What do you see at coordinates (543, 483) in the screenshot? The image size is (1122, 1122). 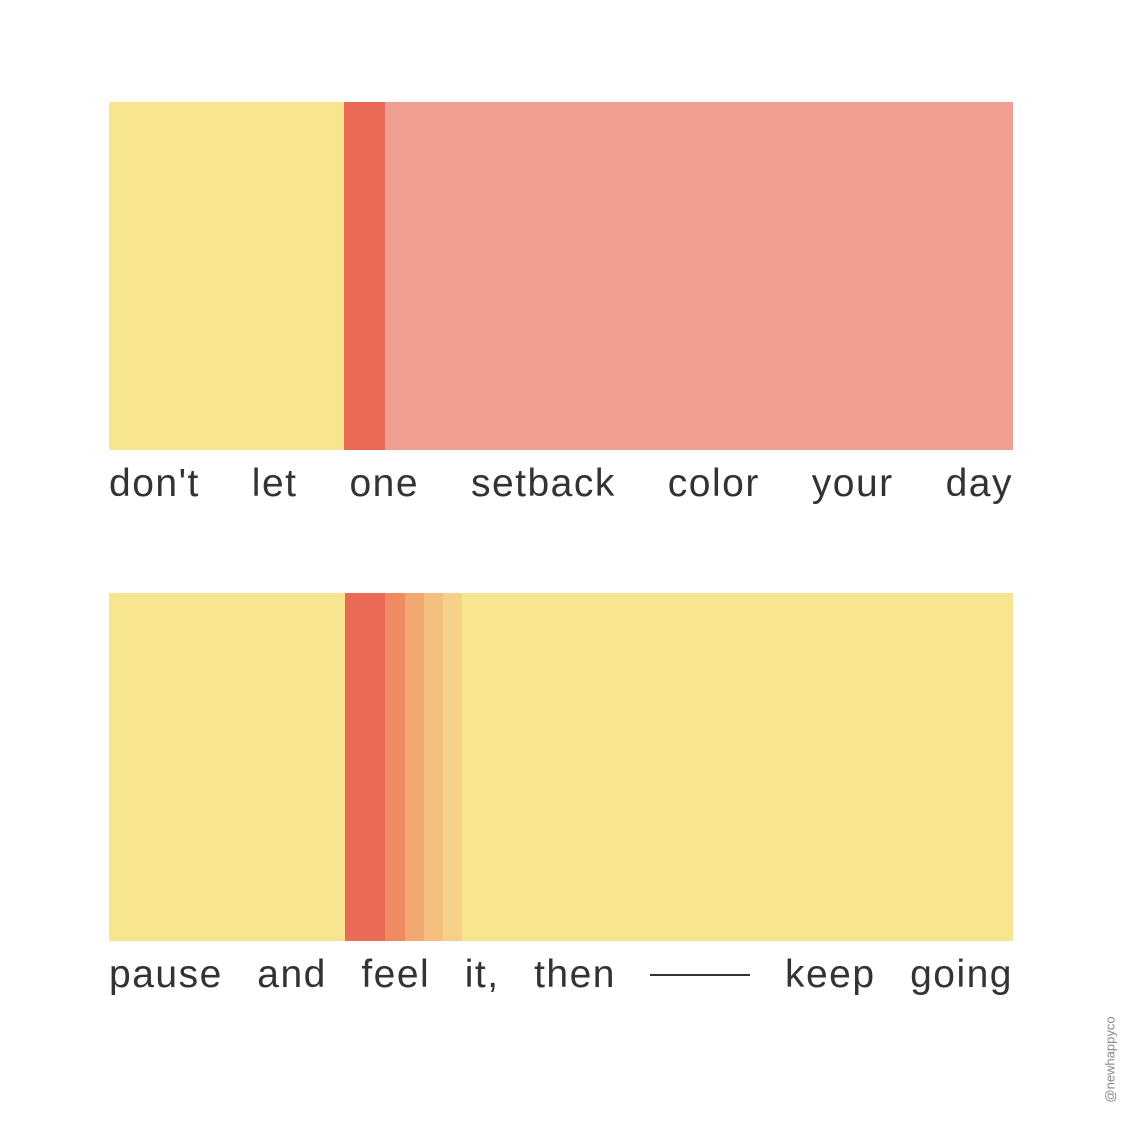 I see `caption-word: setback` at bounding box center [543, 483].